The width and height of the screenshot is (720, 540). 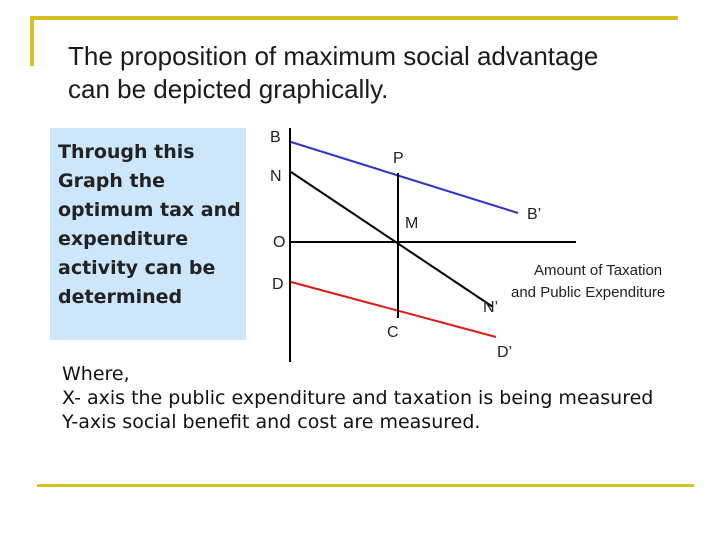 What do you see at coordinates (411, 223) in the screenshot?
I see `label-M: M` at bounding box center [411, 223].